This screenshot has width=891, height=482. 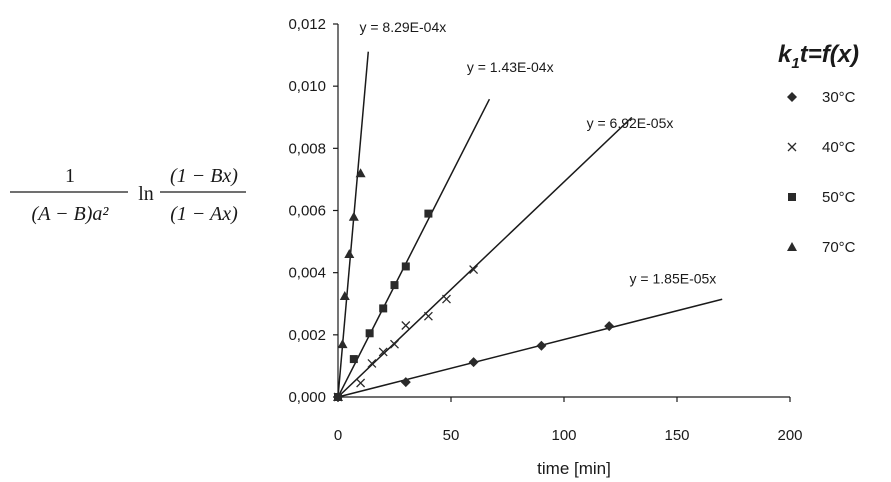 I want to click on legend-marker-square, so click(x=792, y=197).